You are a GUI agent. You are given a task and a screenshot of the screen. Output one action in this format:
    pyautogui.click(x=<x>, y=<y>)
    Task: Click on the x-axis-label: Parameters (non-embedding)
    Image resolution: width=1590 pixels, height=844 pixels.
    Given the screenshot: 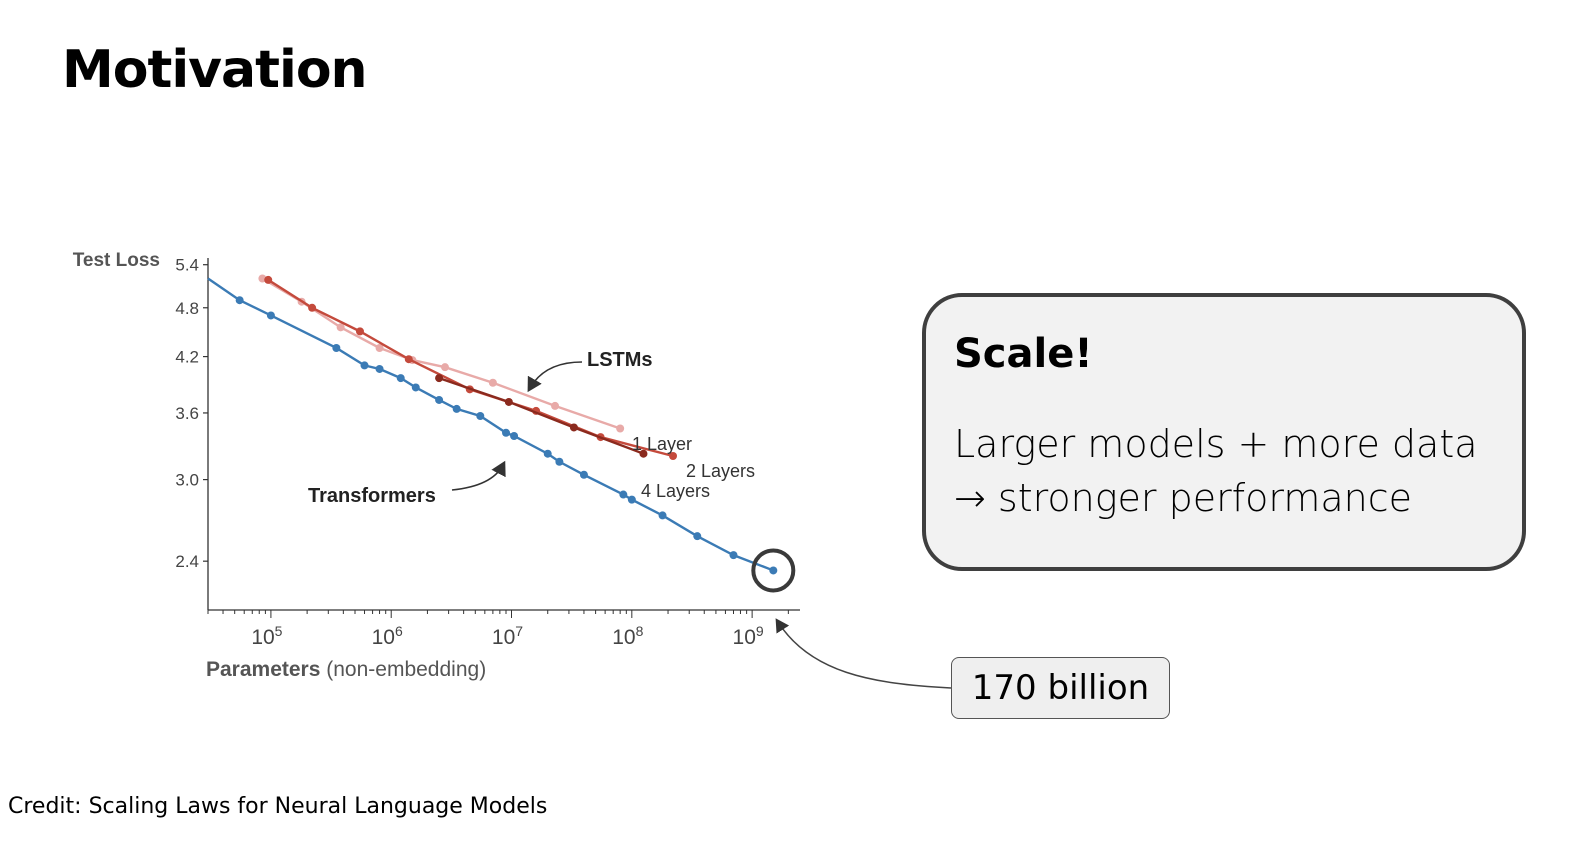 What is the action you would take?
    pyautogui.click(x=346, y=669)
    